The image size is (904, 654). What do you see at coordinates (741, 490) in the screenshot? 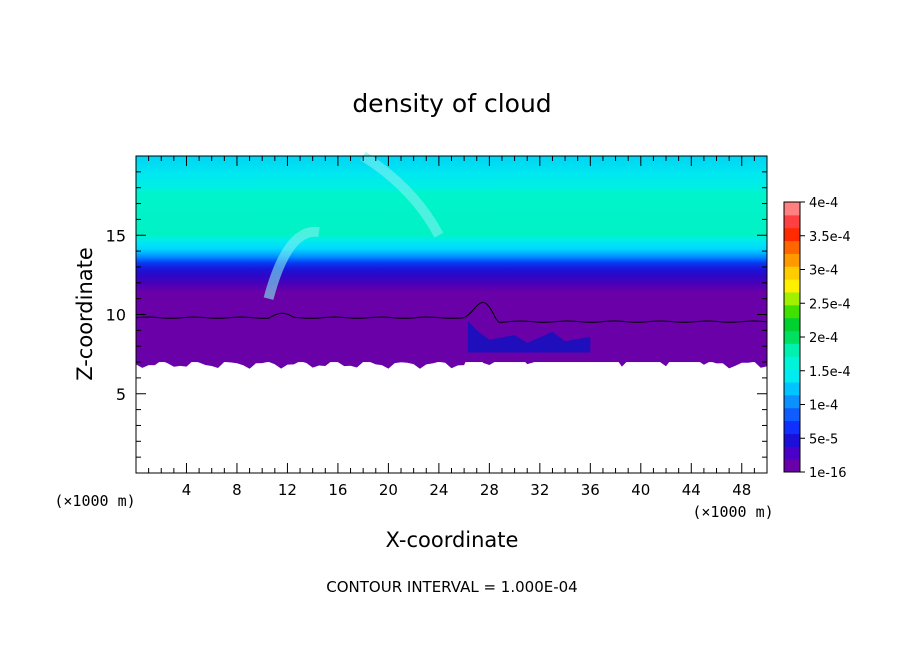
I see `x-tick-label: 48` at bounding box center [741, 490].